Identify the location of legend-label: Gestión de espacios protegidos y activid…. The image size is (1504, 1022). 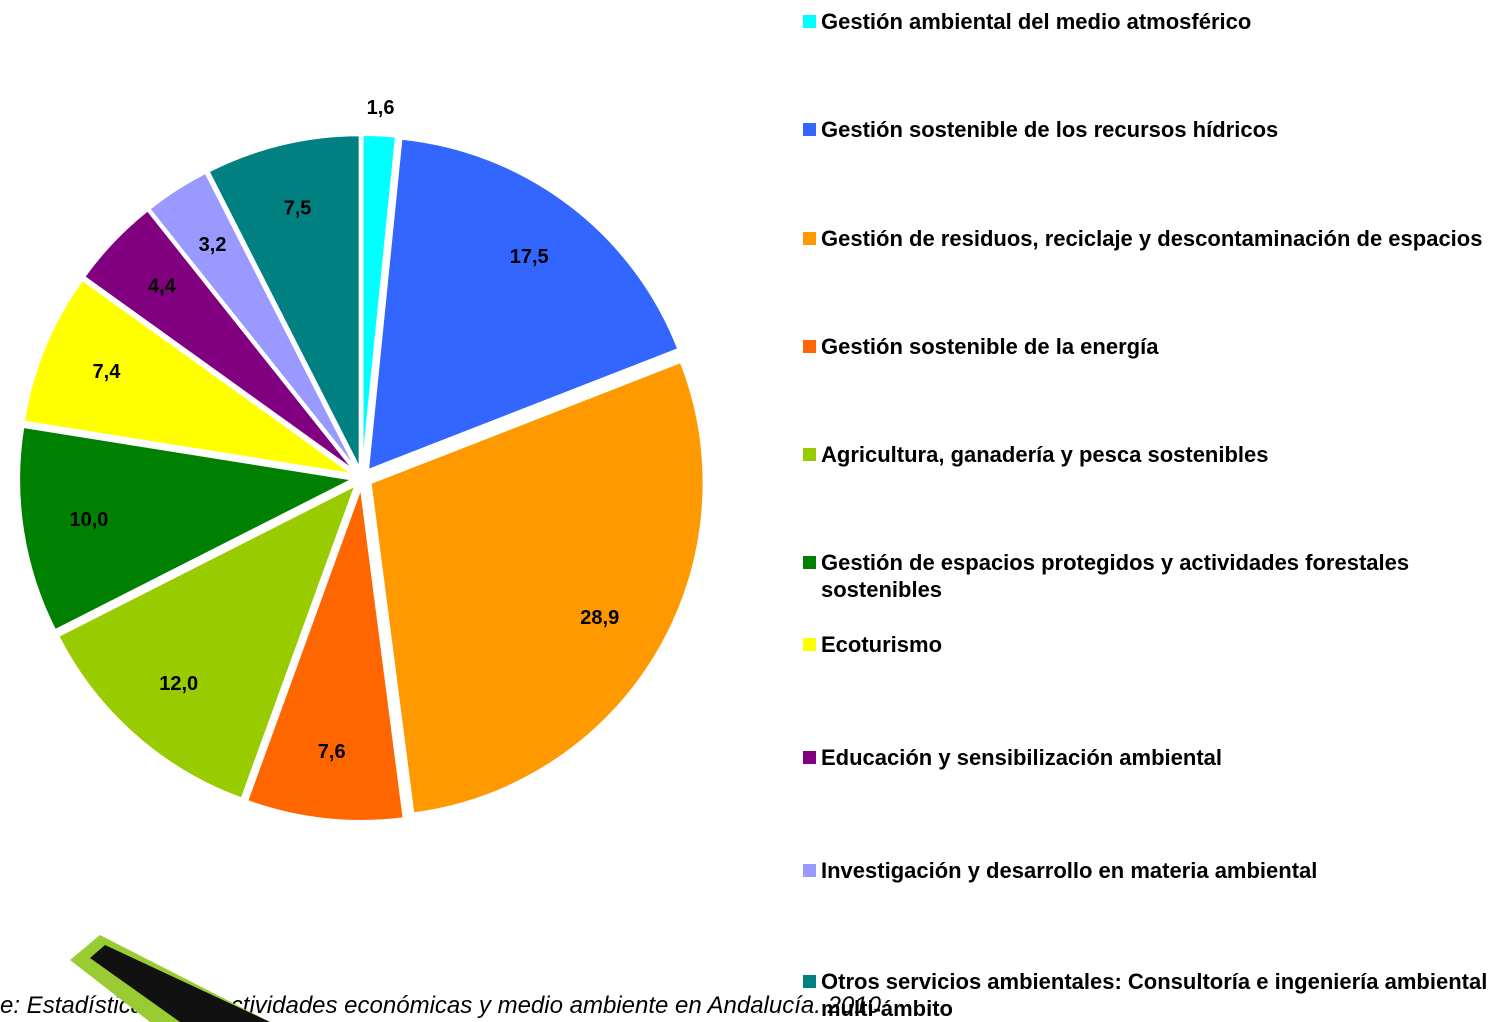
(1115, 576).